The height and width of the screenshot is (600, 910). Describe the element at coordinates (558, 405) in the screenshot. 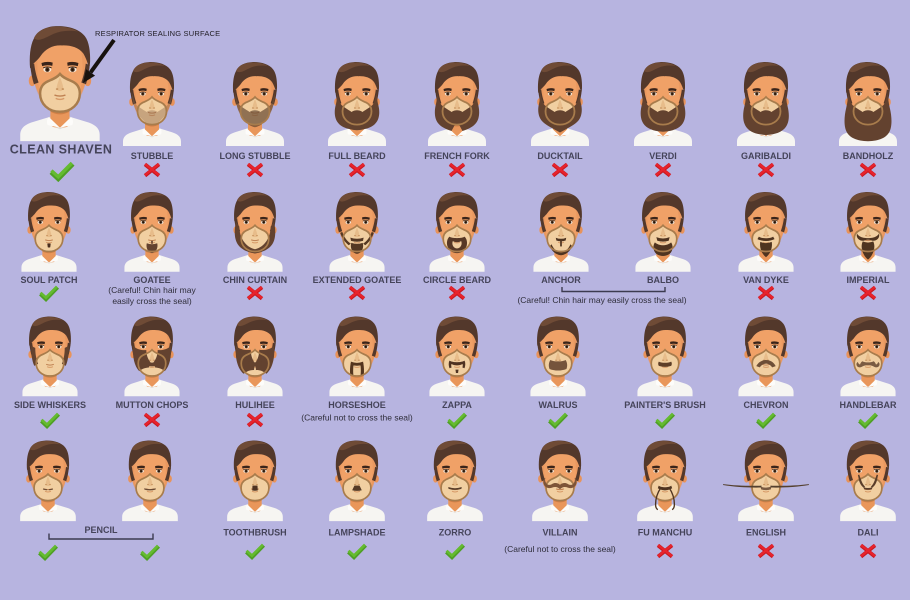

I see `svg-text: WALRUS` at that location.